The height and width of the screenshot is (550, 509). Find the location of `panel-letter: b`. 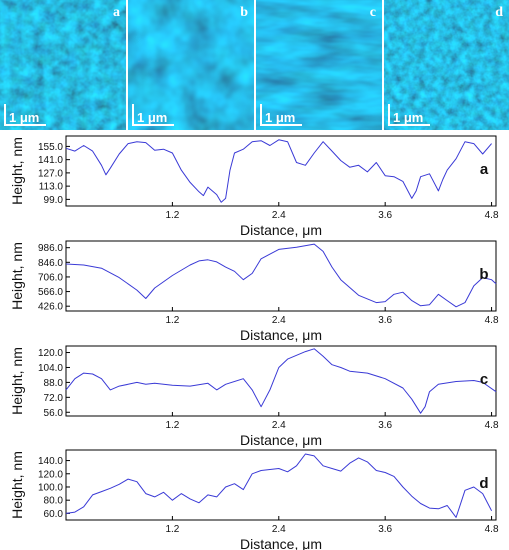

panel-letter: b is located at coordinates (483, 274).